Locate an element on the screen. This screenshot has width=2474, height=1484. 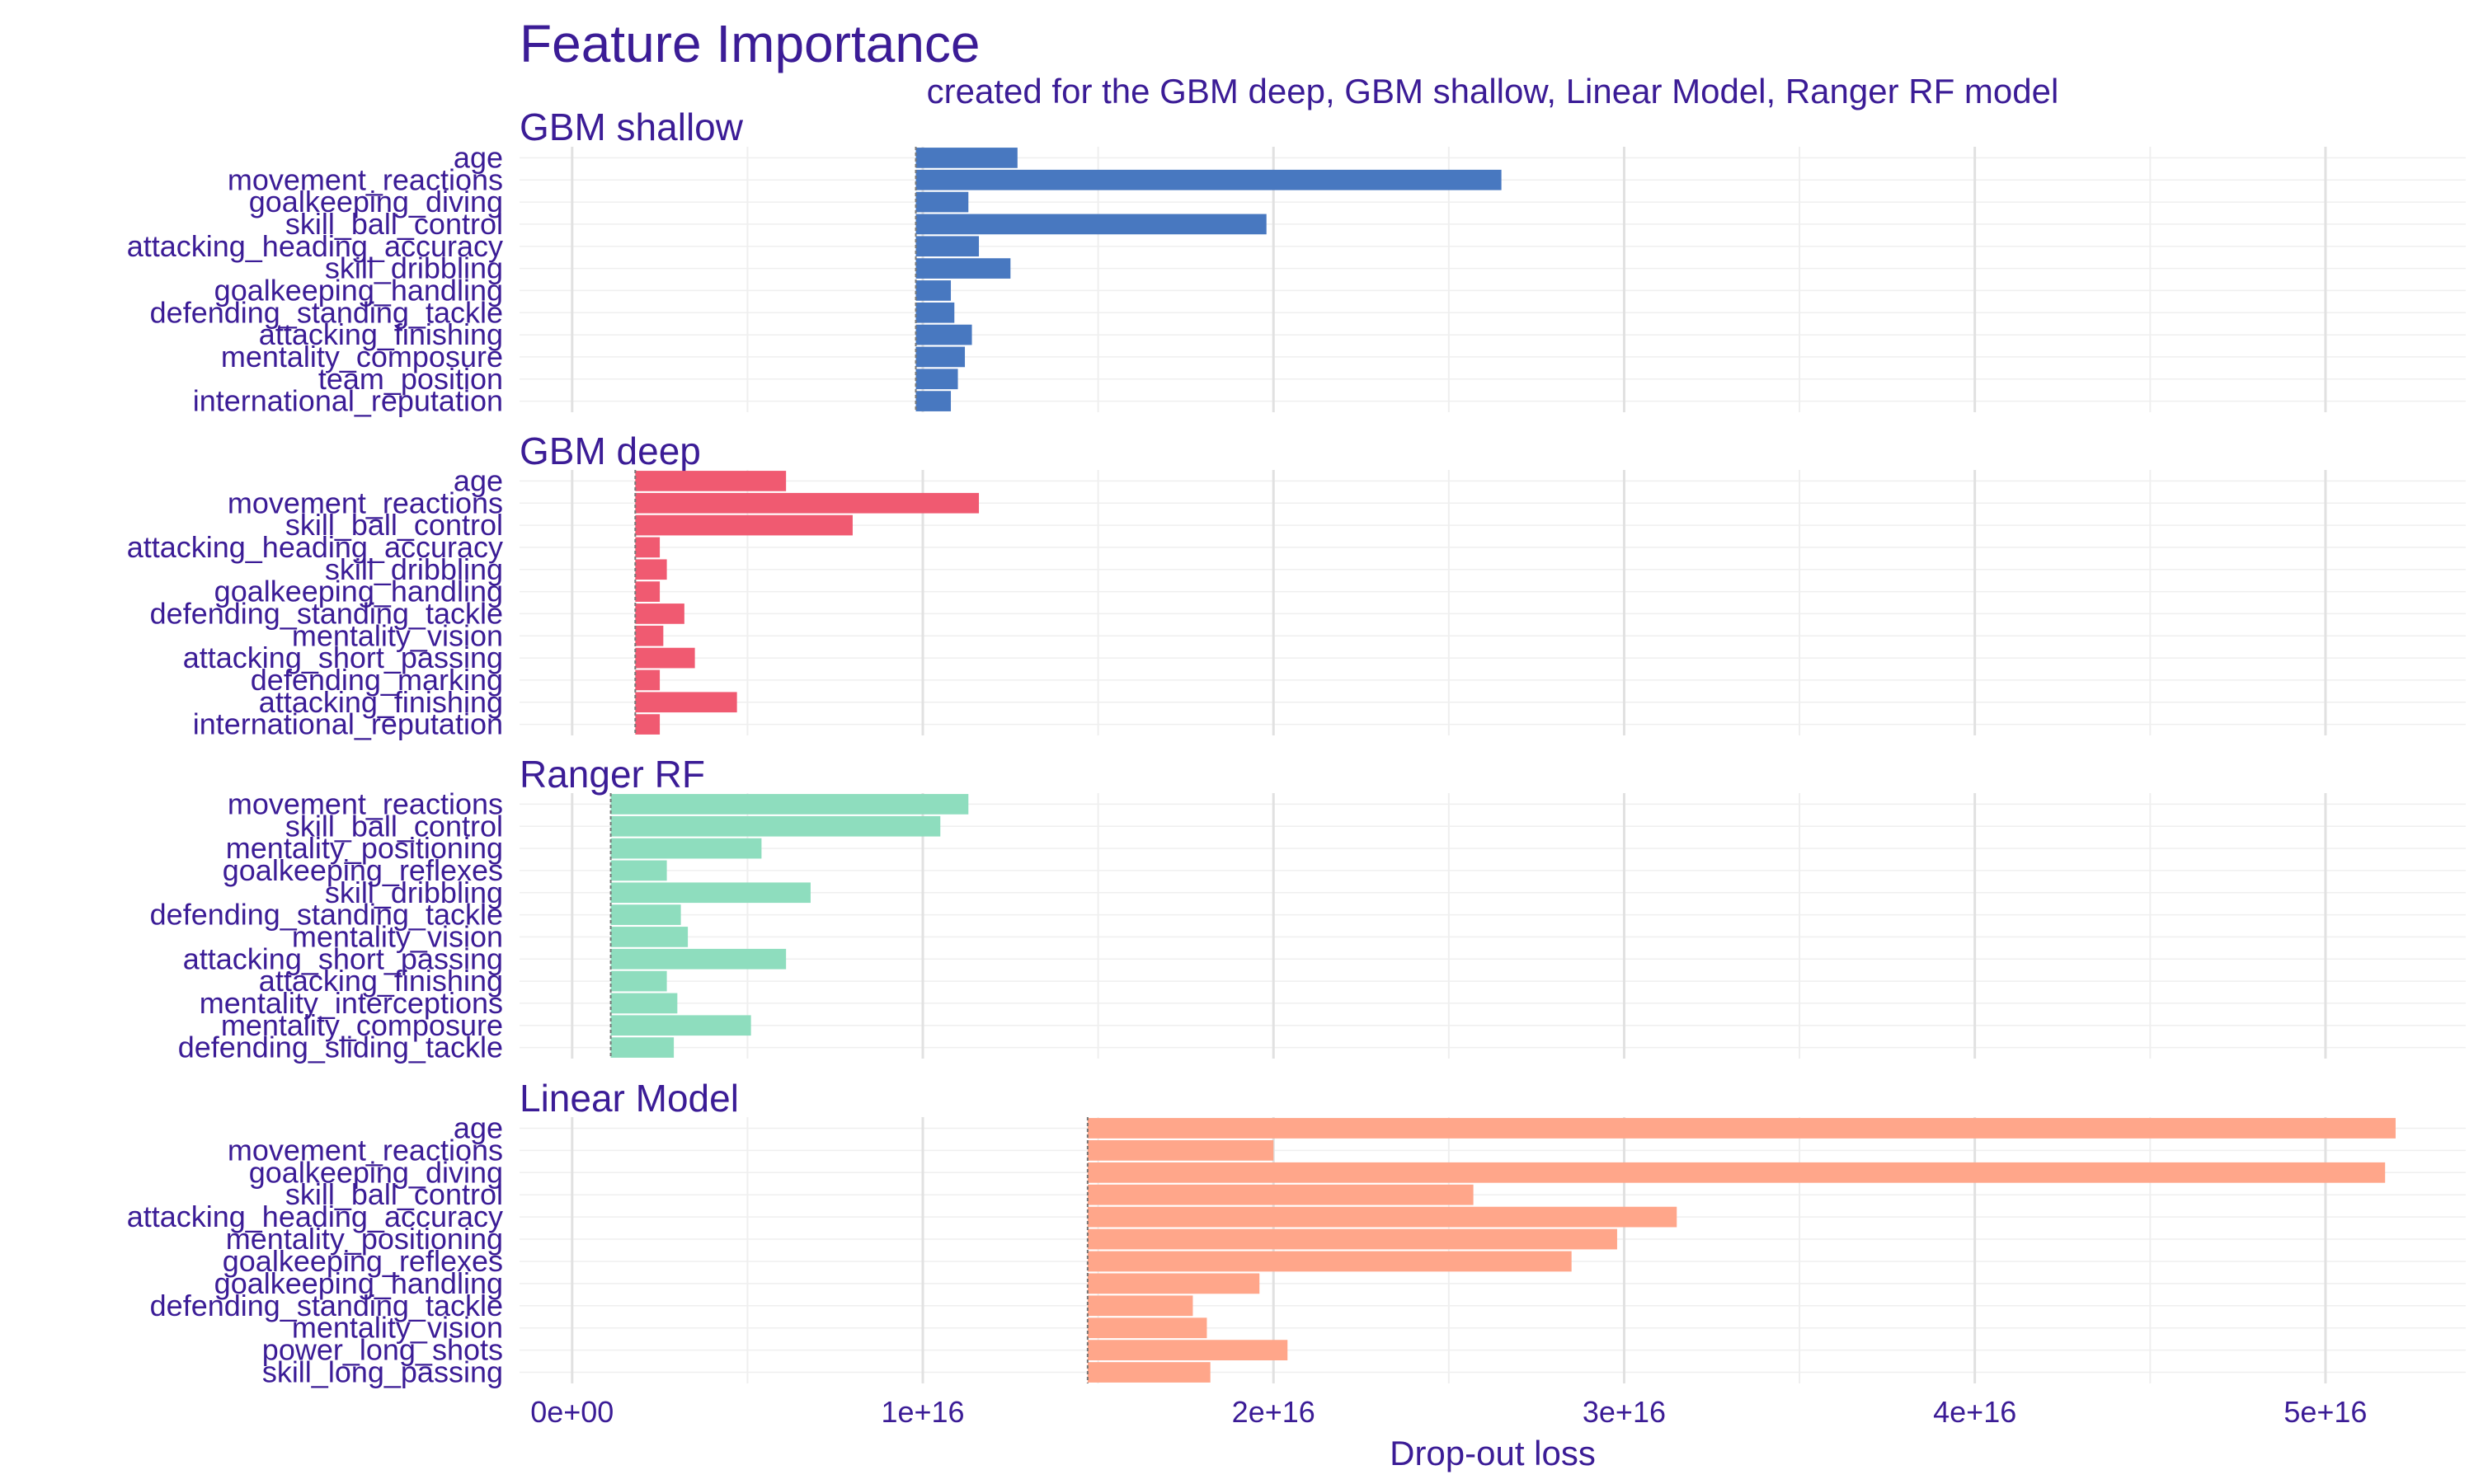
x-tick-label: 1e+16 is located at coordinates (922, 1412).